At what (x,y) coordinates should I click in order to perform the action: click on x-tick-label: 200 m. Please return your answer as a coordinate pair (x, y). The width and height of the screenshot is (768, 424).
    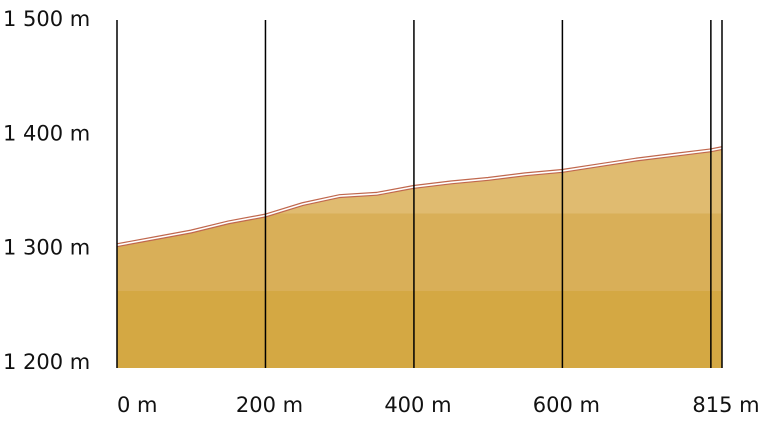
    Looking at the image, I should click on (269, 405).